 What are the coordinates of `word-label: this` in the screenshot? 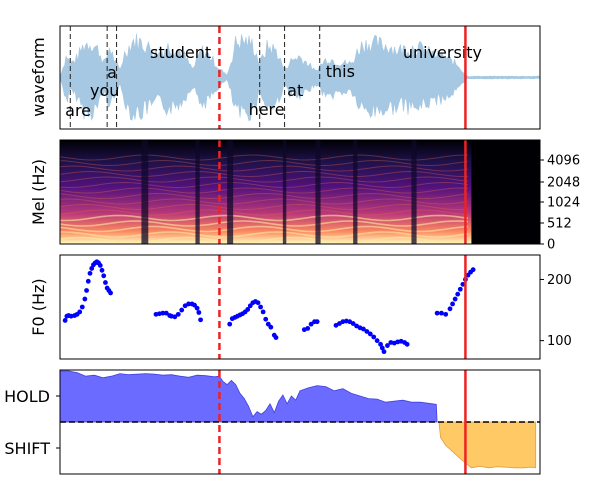 It's located at (340, 71).